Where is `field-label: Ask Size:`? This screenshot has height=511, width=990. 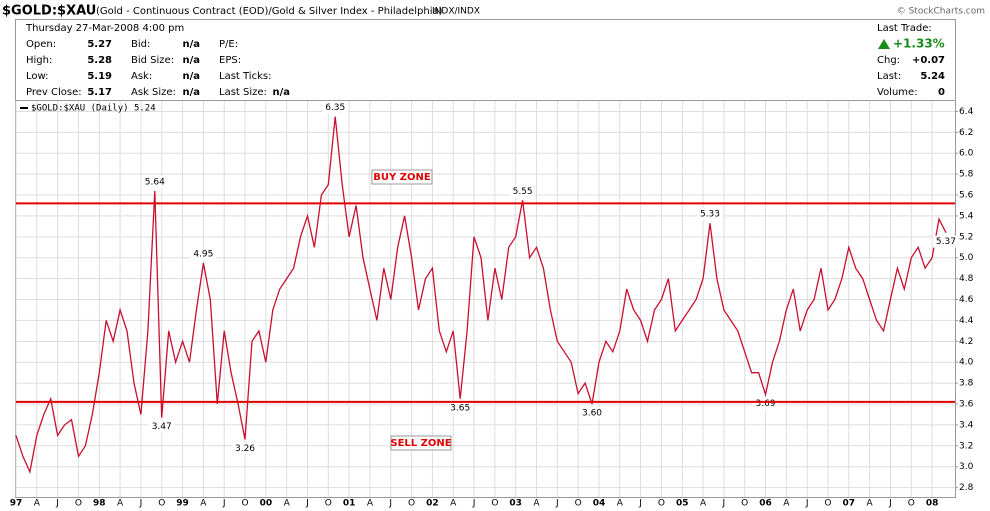 field-label: Ask Size: is located at coordinates (153, 92).